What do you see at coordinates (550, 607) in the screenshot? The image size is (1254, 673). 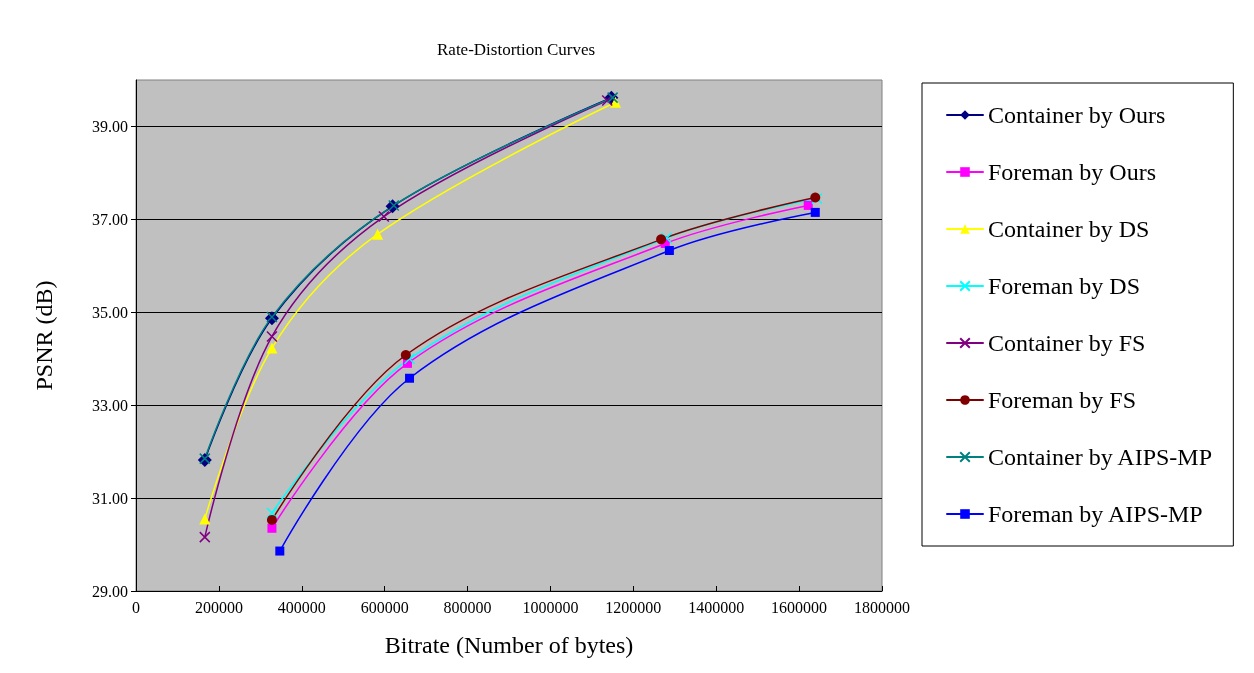 I see `x-tick-label: 1000000` at bounding box center [550, 607].